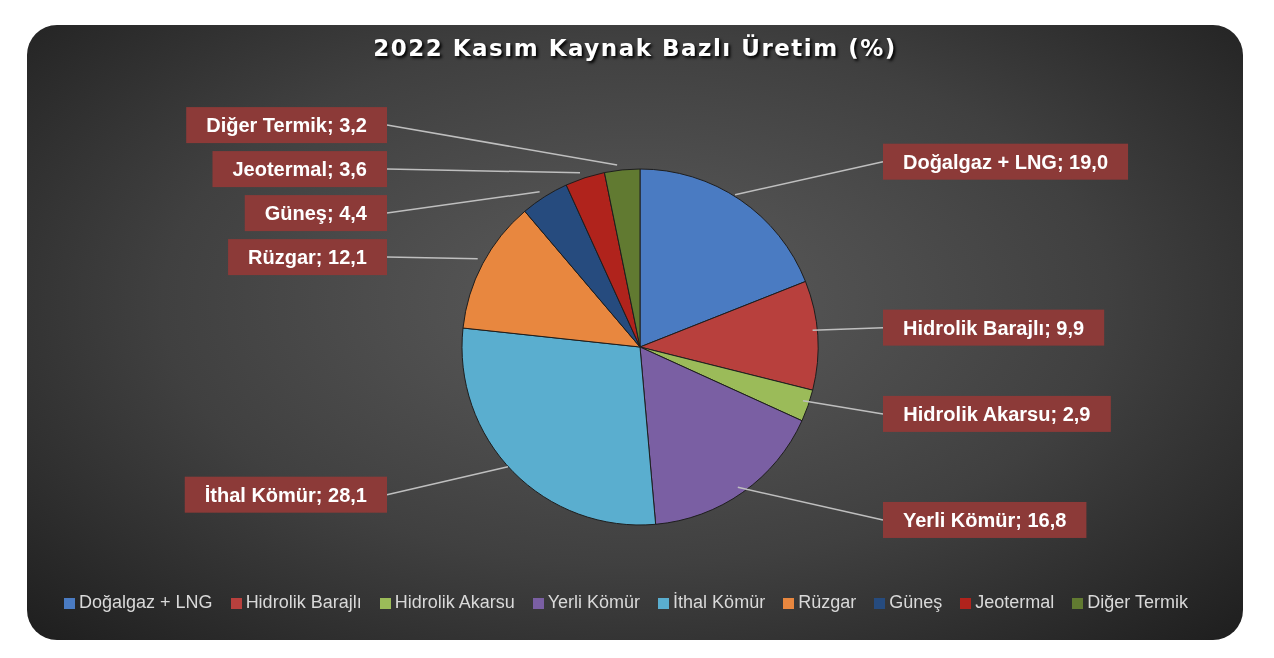  I want to click on data-label: Diğer Termik; 3,2, so click(287, 125).